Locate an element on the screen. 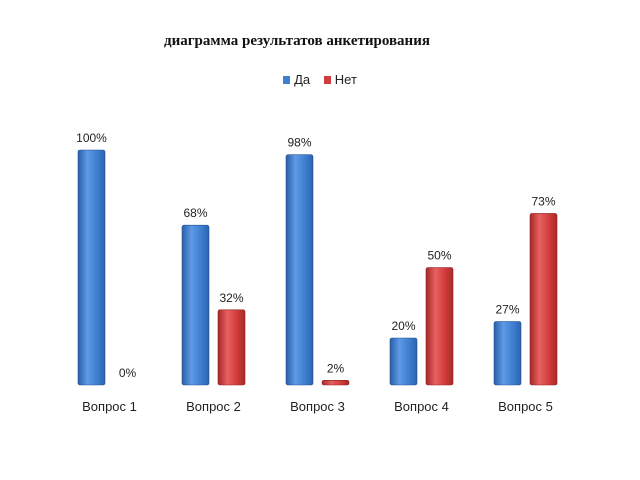  legend-item-no: Нет is located at coordinates (340, 79).